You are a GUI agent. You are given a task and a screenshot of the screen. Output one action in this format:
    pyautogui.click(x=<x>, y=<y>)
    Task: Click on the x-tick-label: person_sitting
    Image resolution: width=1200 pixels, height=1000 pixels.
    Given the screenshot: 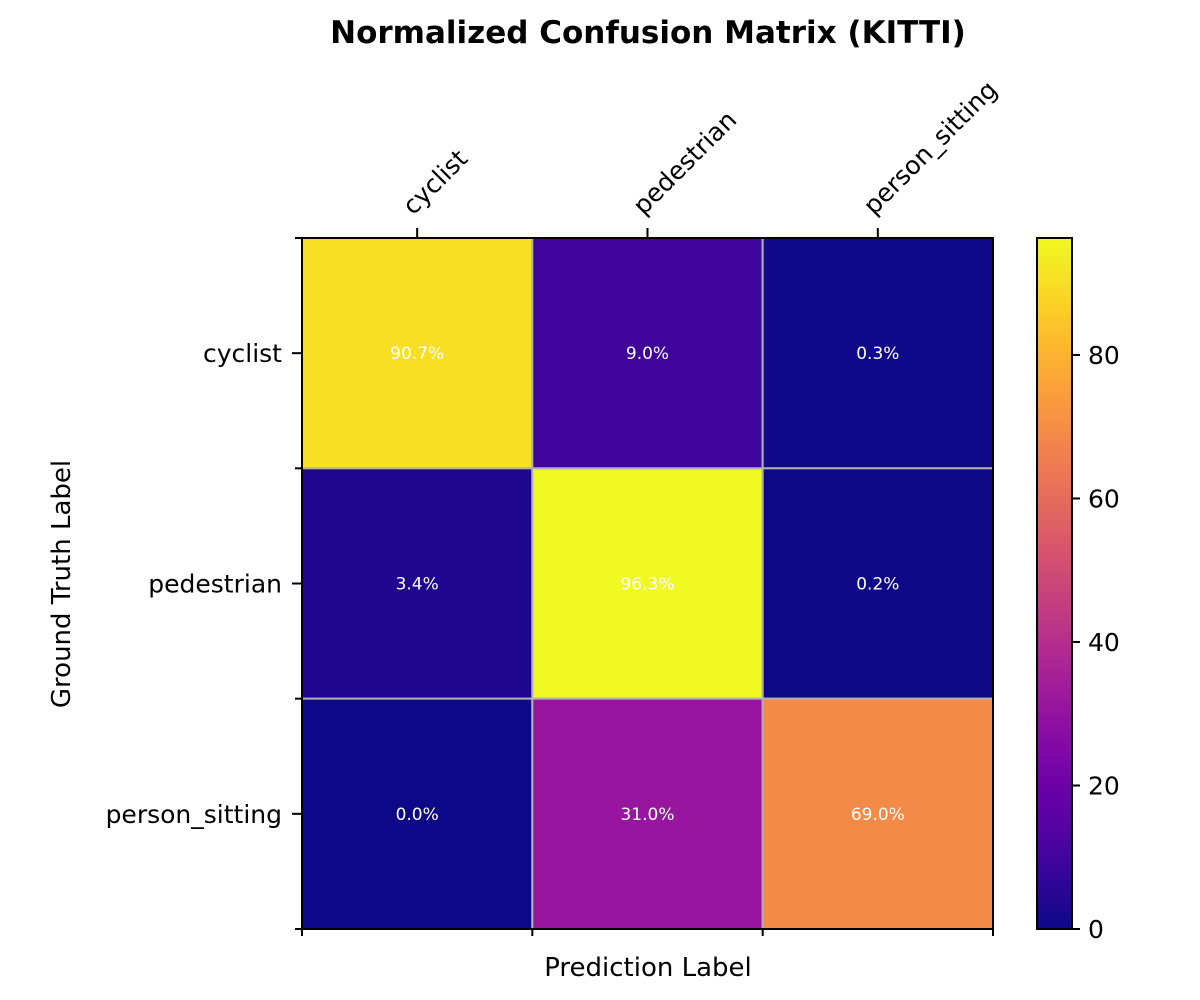 What is the action you would take?
    pyautogui.click(x=930, y=147)
    